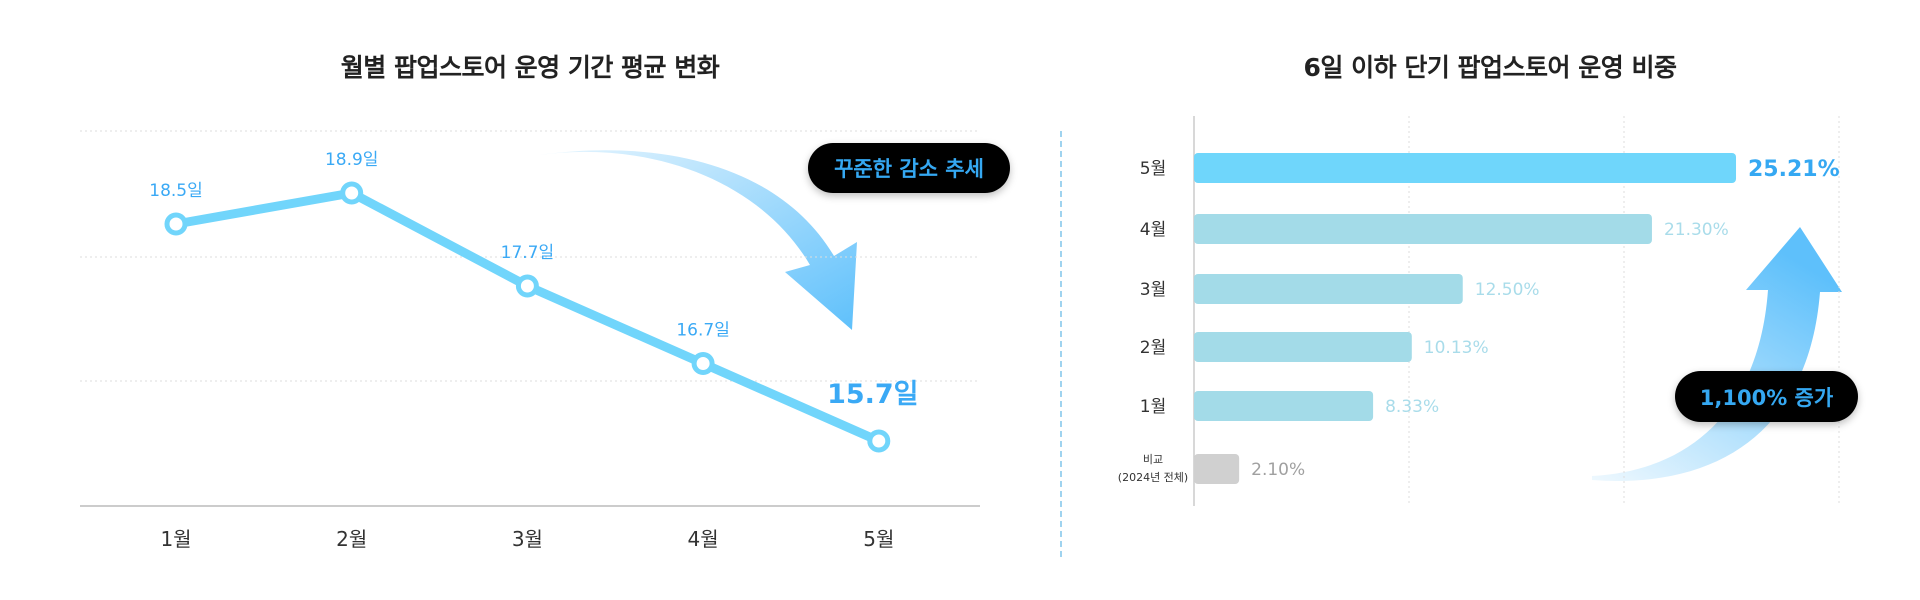 This screenshot has height=600, width=1920. I want to click on bar-value-label: 10.13%, so click(1456, 348).